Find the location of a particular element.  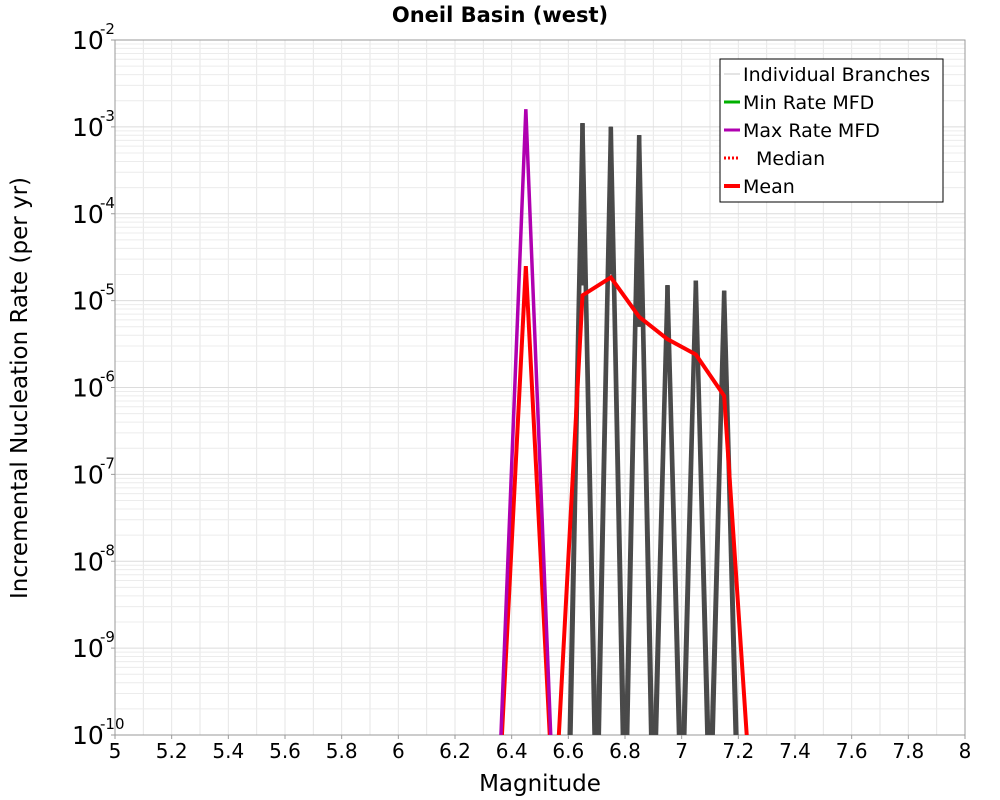

legend-label: Individual Branches is located at coordinates (836, 75).